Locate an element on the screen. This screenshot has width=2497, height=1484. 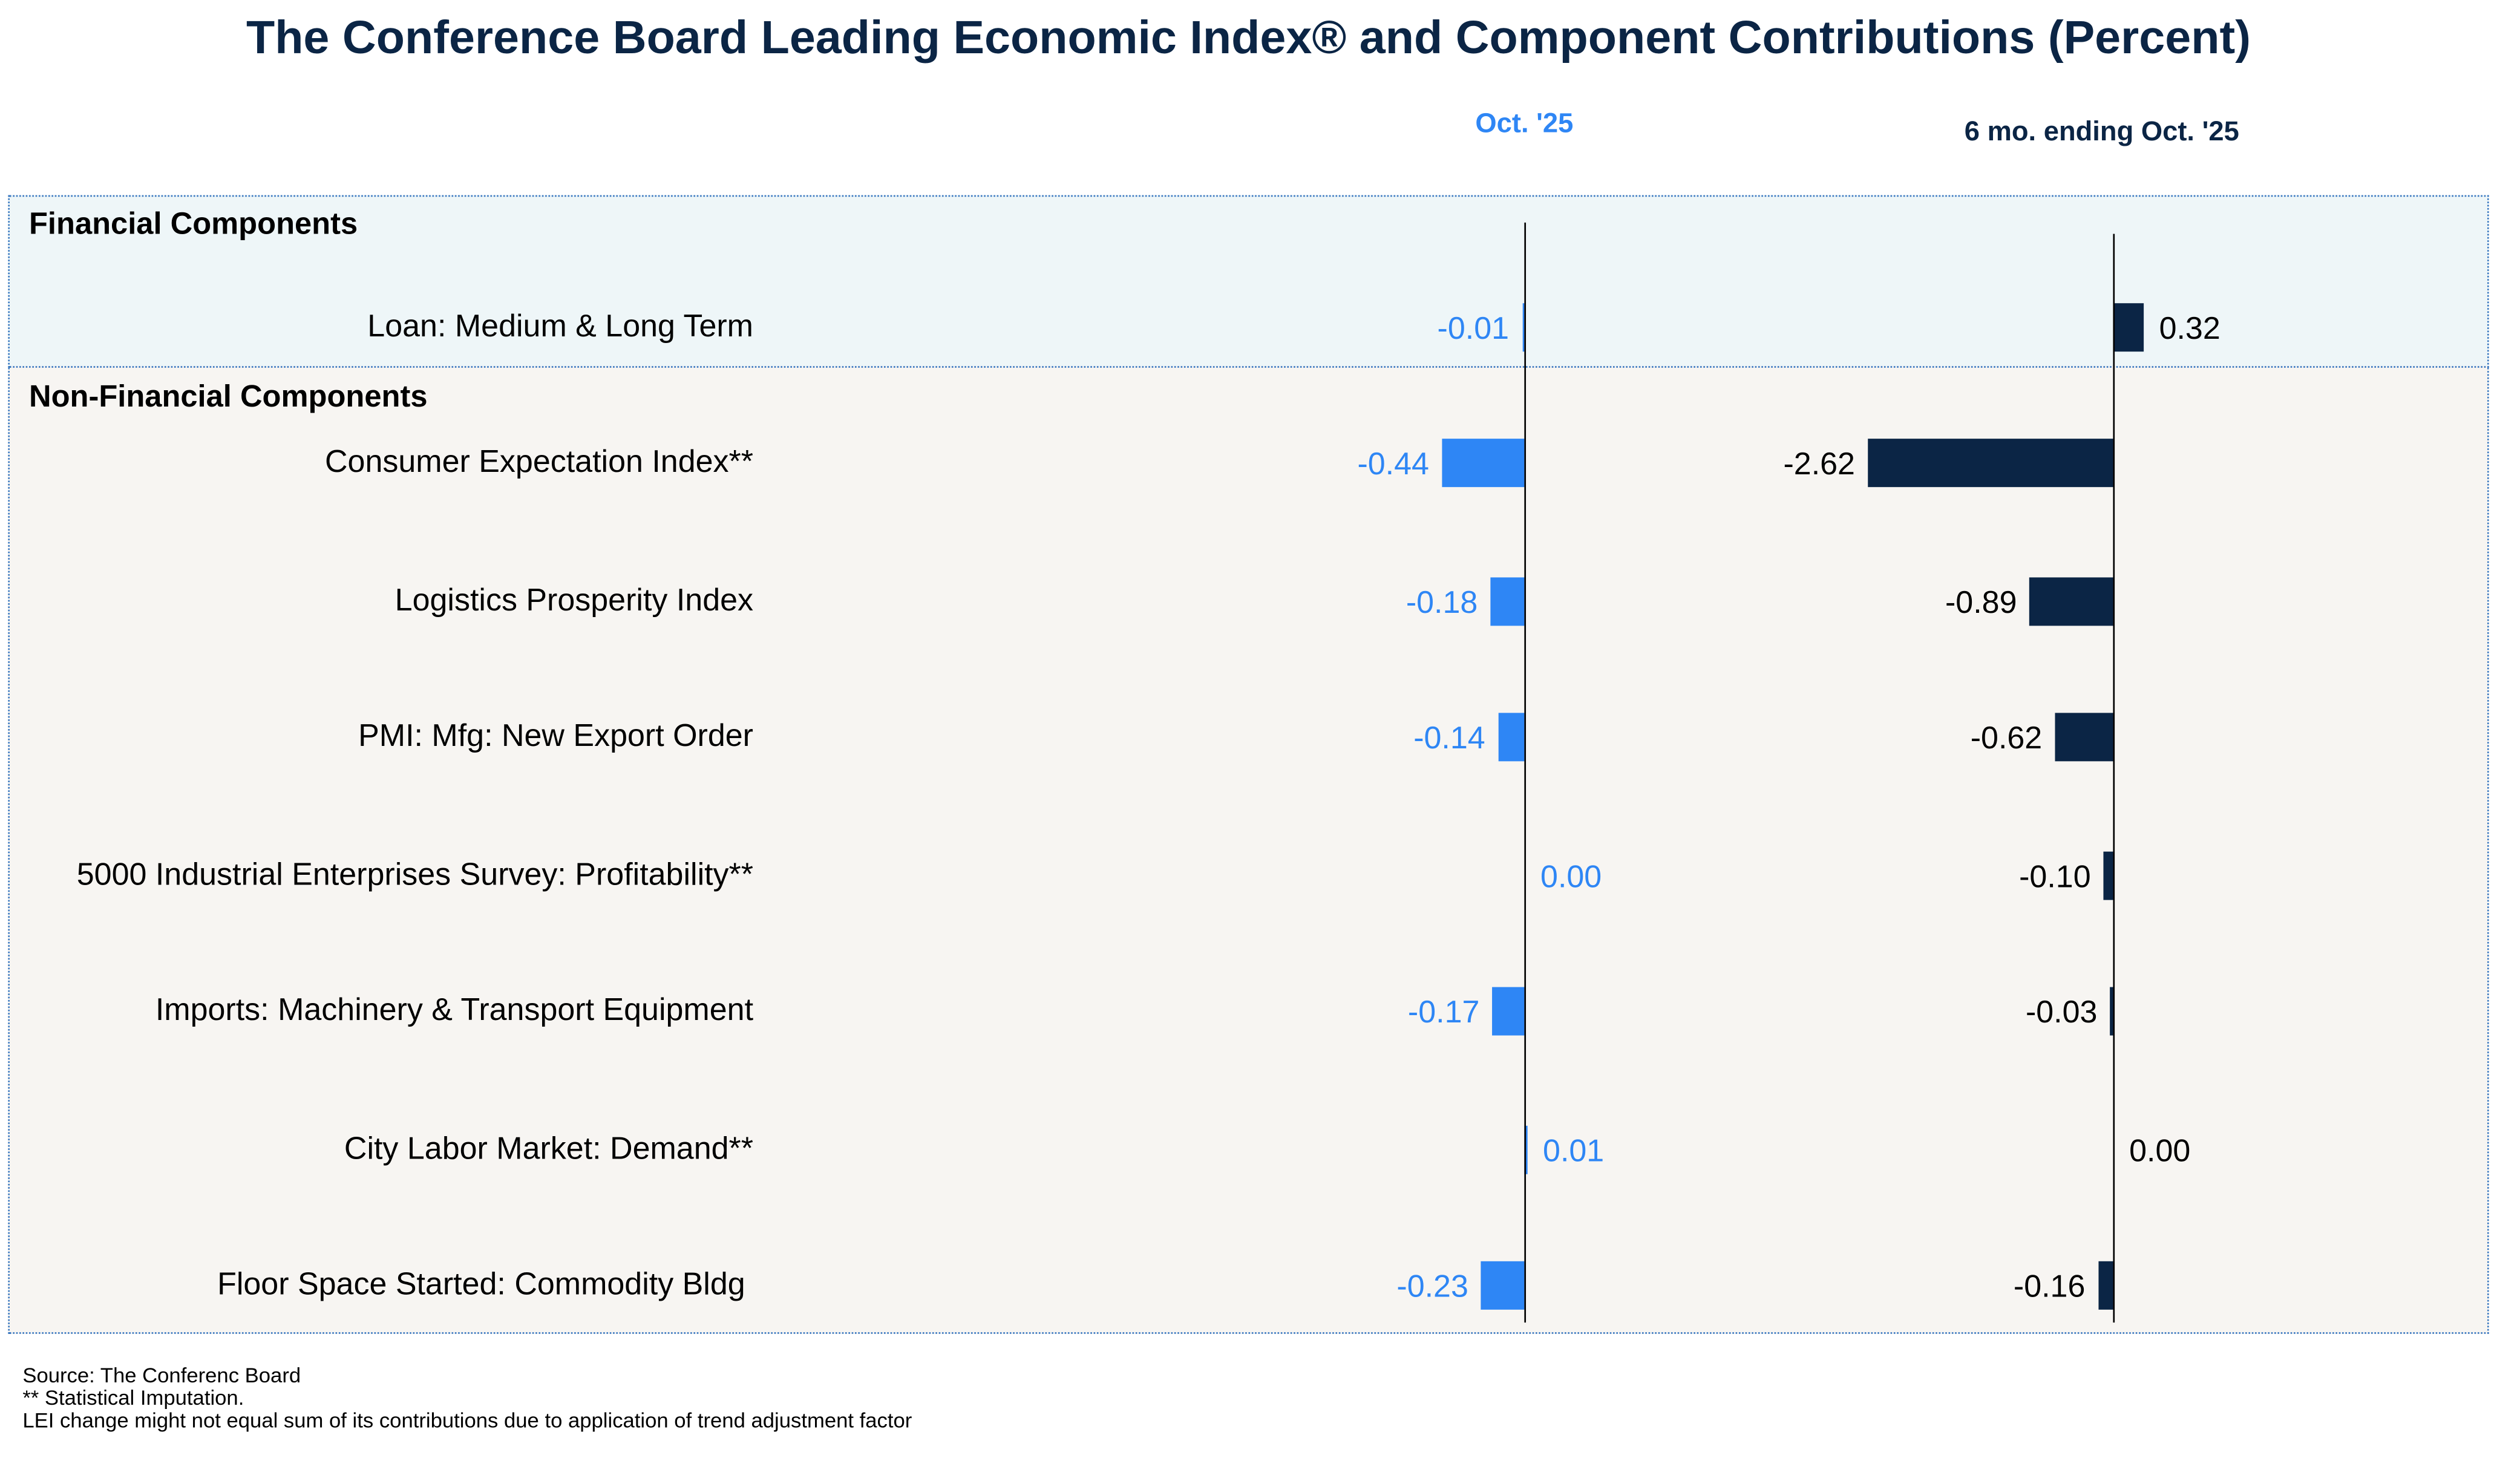
value-label-6mo: -0.62 is located at coordinates (2006, 739).